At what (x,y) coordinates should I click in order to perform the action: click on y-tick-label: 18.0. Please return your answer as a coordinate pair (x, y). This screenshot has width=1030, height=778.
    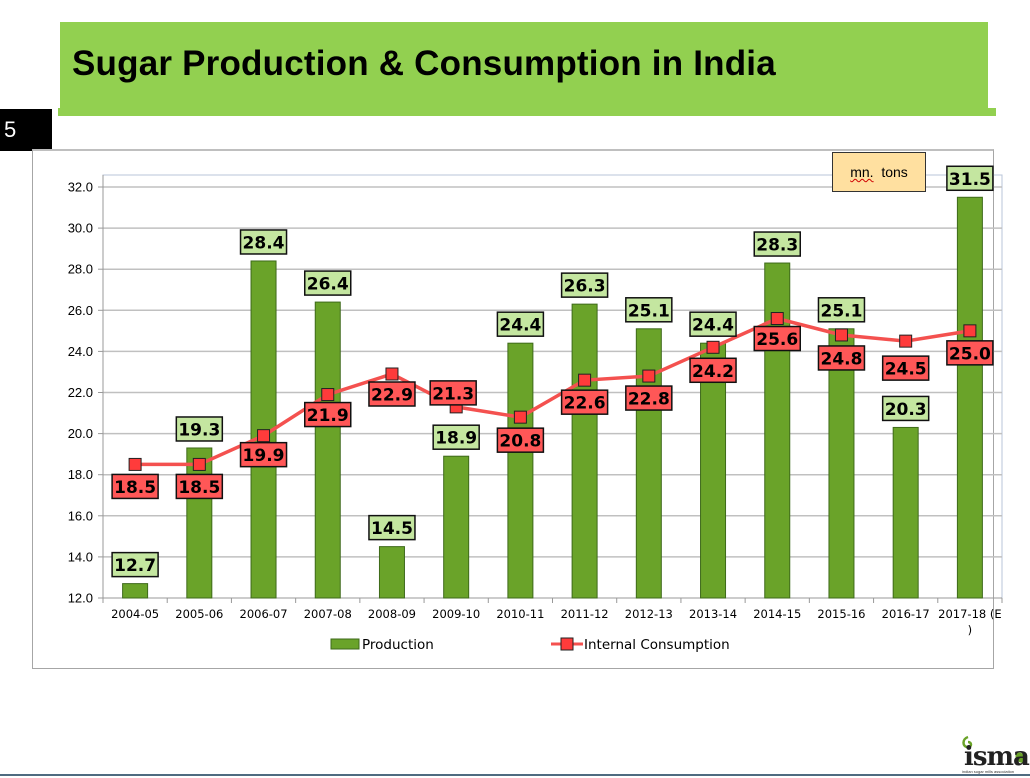
    Looking at the image, I should click on (80, 474).